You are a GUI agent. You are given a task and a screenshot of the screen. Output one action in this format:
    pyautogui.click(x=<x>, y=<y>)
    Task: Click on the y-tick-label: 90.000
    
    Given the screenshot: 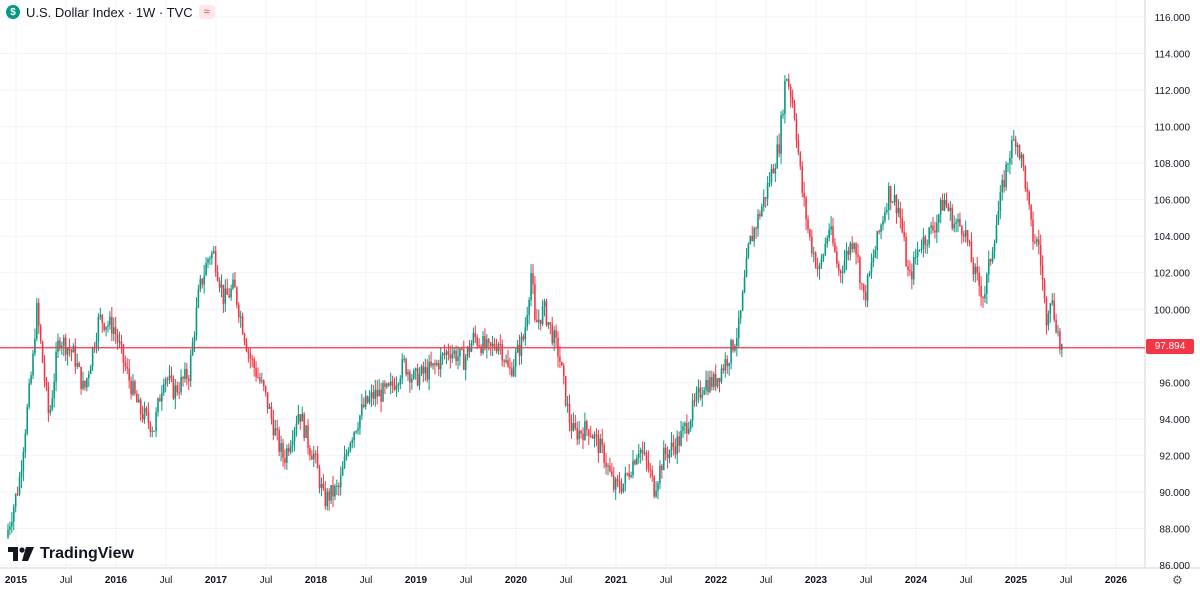 What is the action you would take?
    pyautogui.click(x=1174, y=493)
    